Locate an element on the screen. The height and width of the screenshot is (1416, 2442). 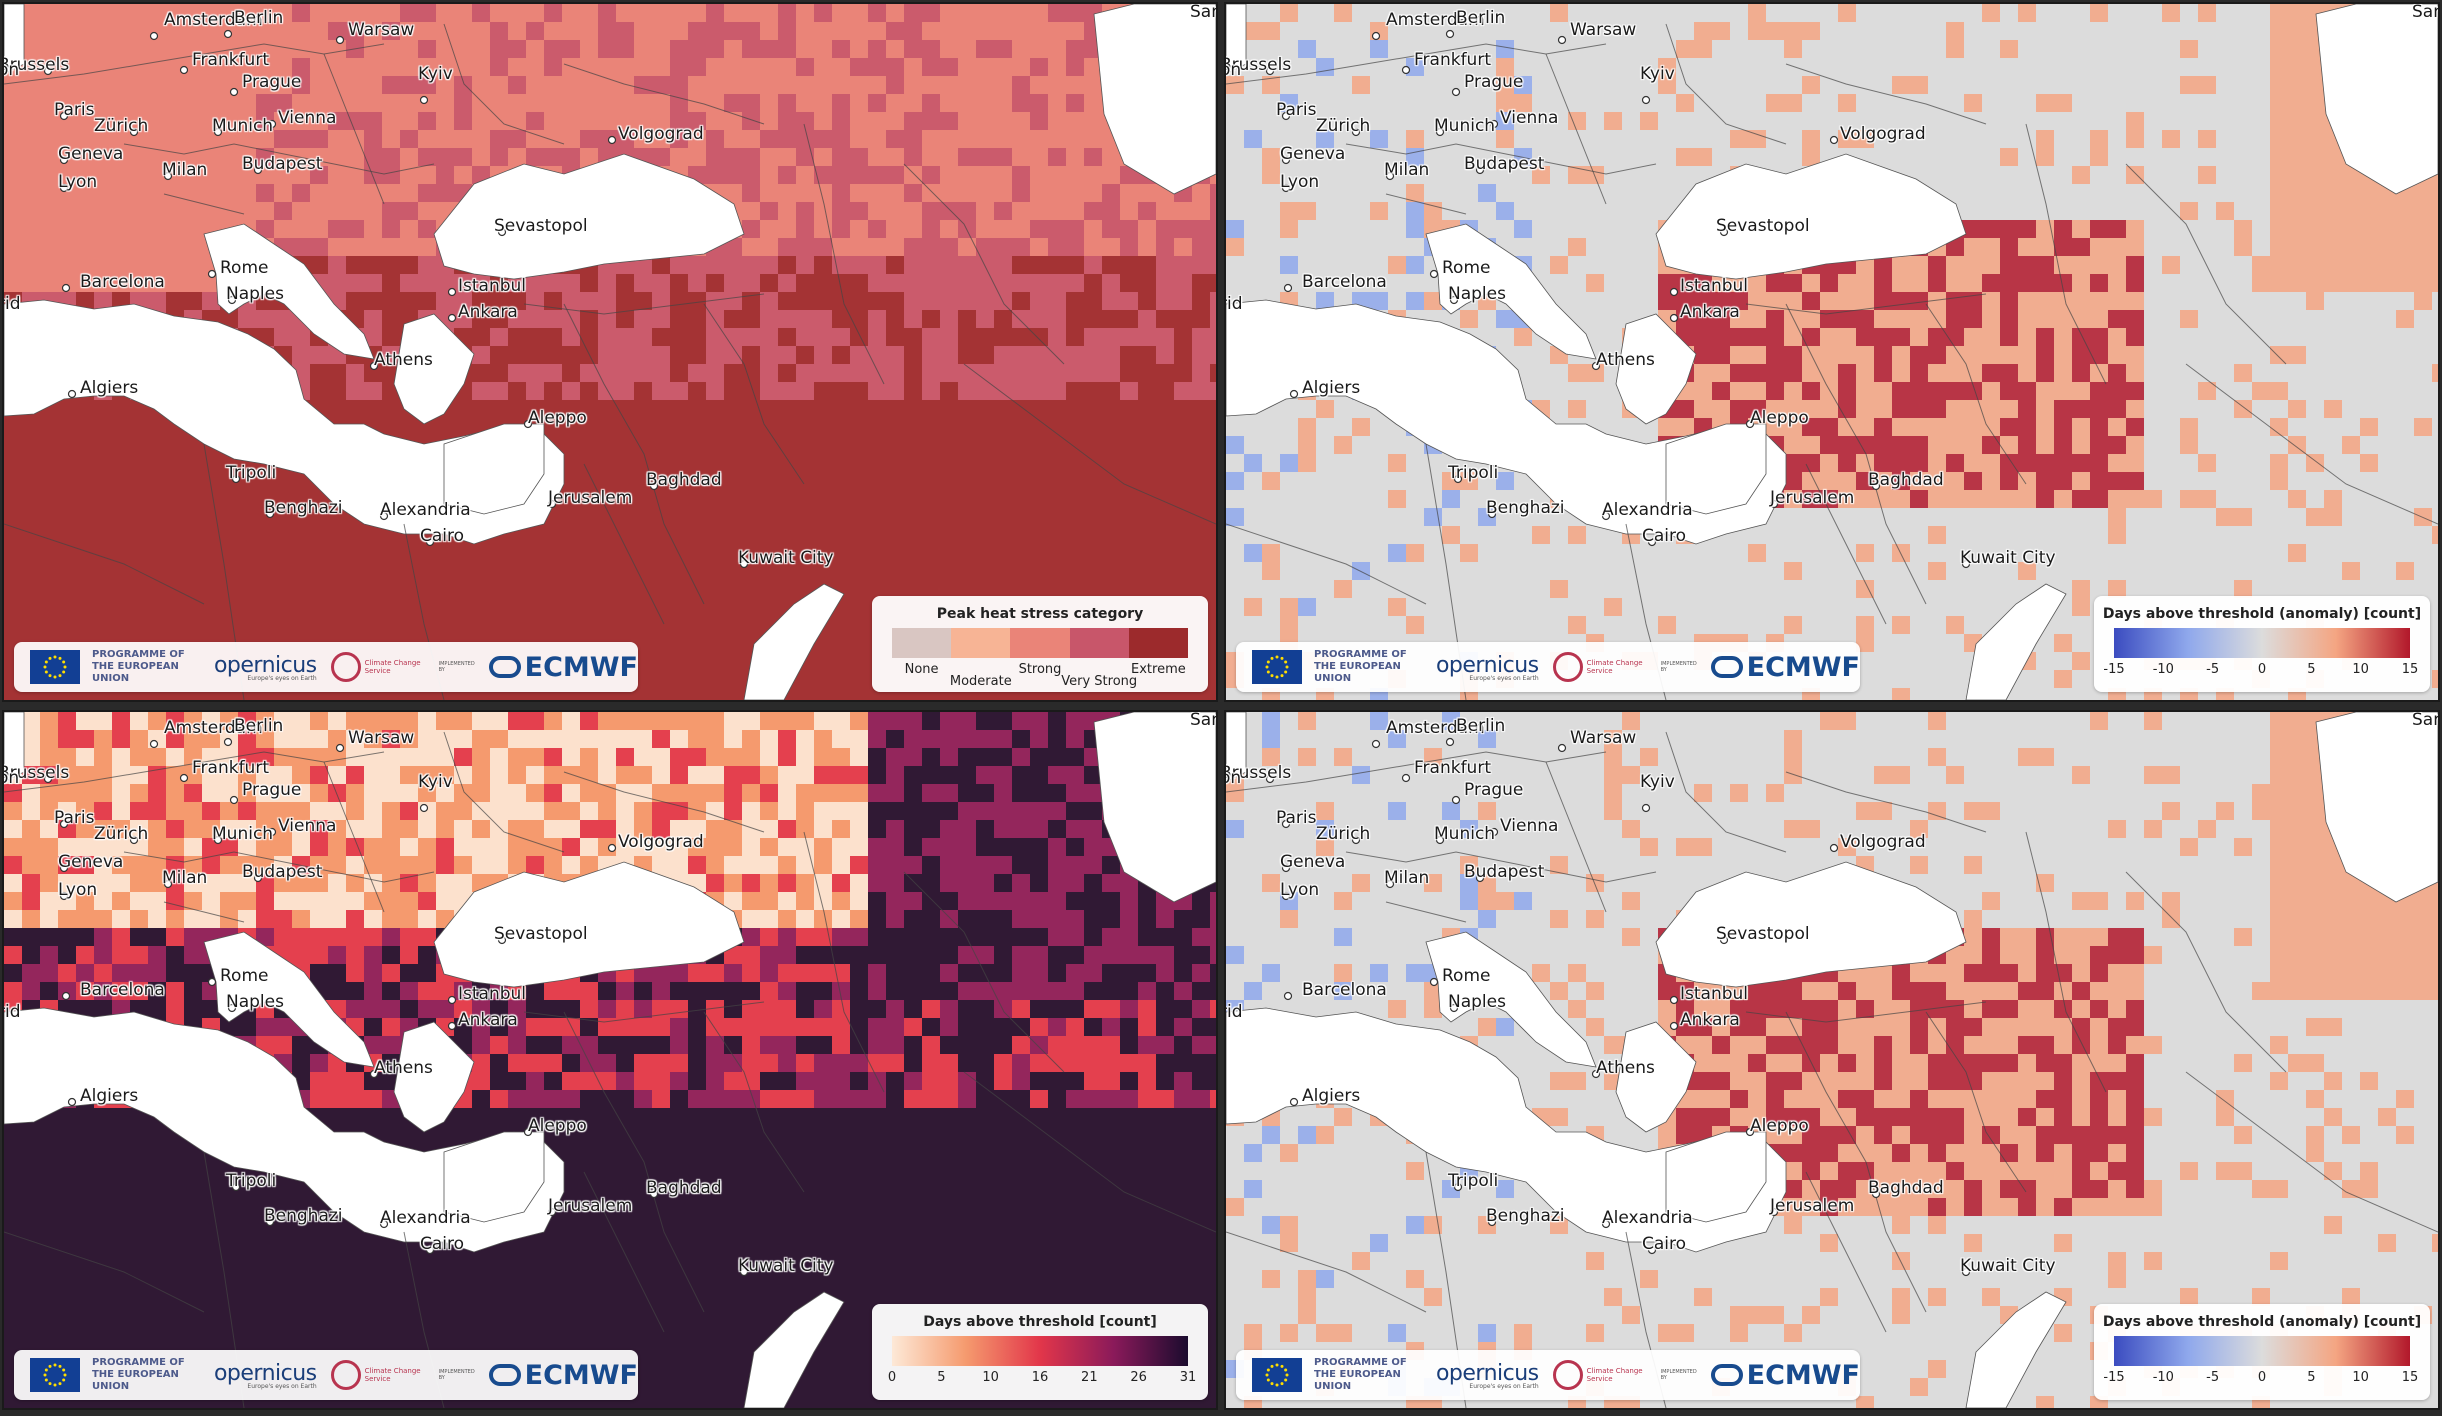
city-label: Frankfurt is located at coordinates (1452, 768).